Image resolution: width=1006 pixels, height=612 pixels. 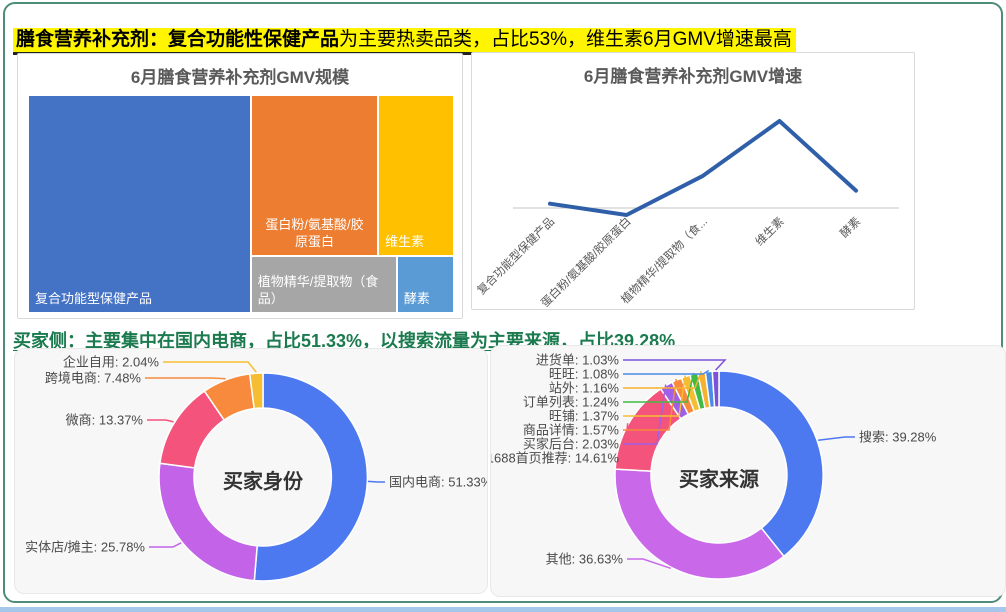 What do you see at coordinates (769, 231) in the screenshot?
I see `x-axis-tick-label: 维生素` at bounding box center [769, 231].